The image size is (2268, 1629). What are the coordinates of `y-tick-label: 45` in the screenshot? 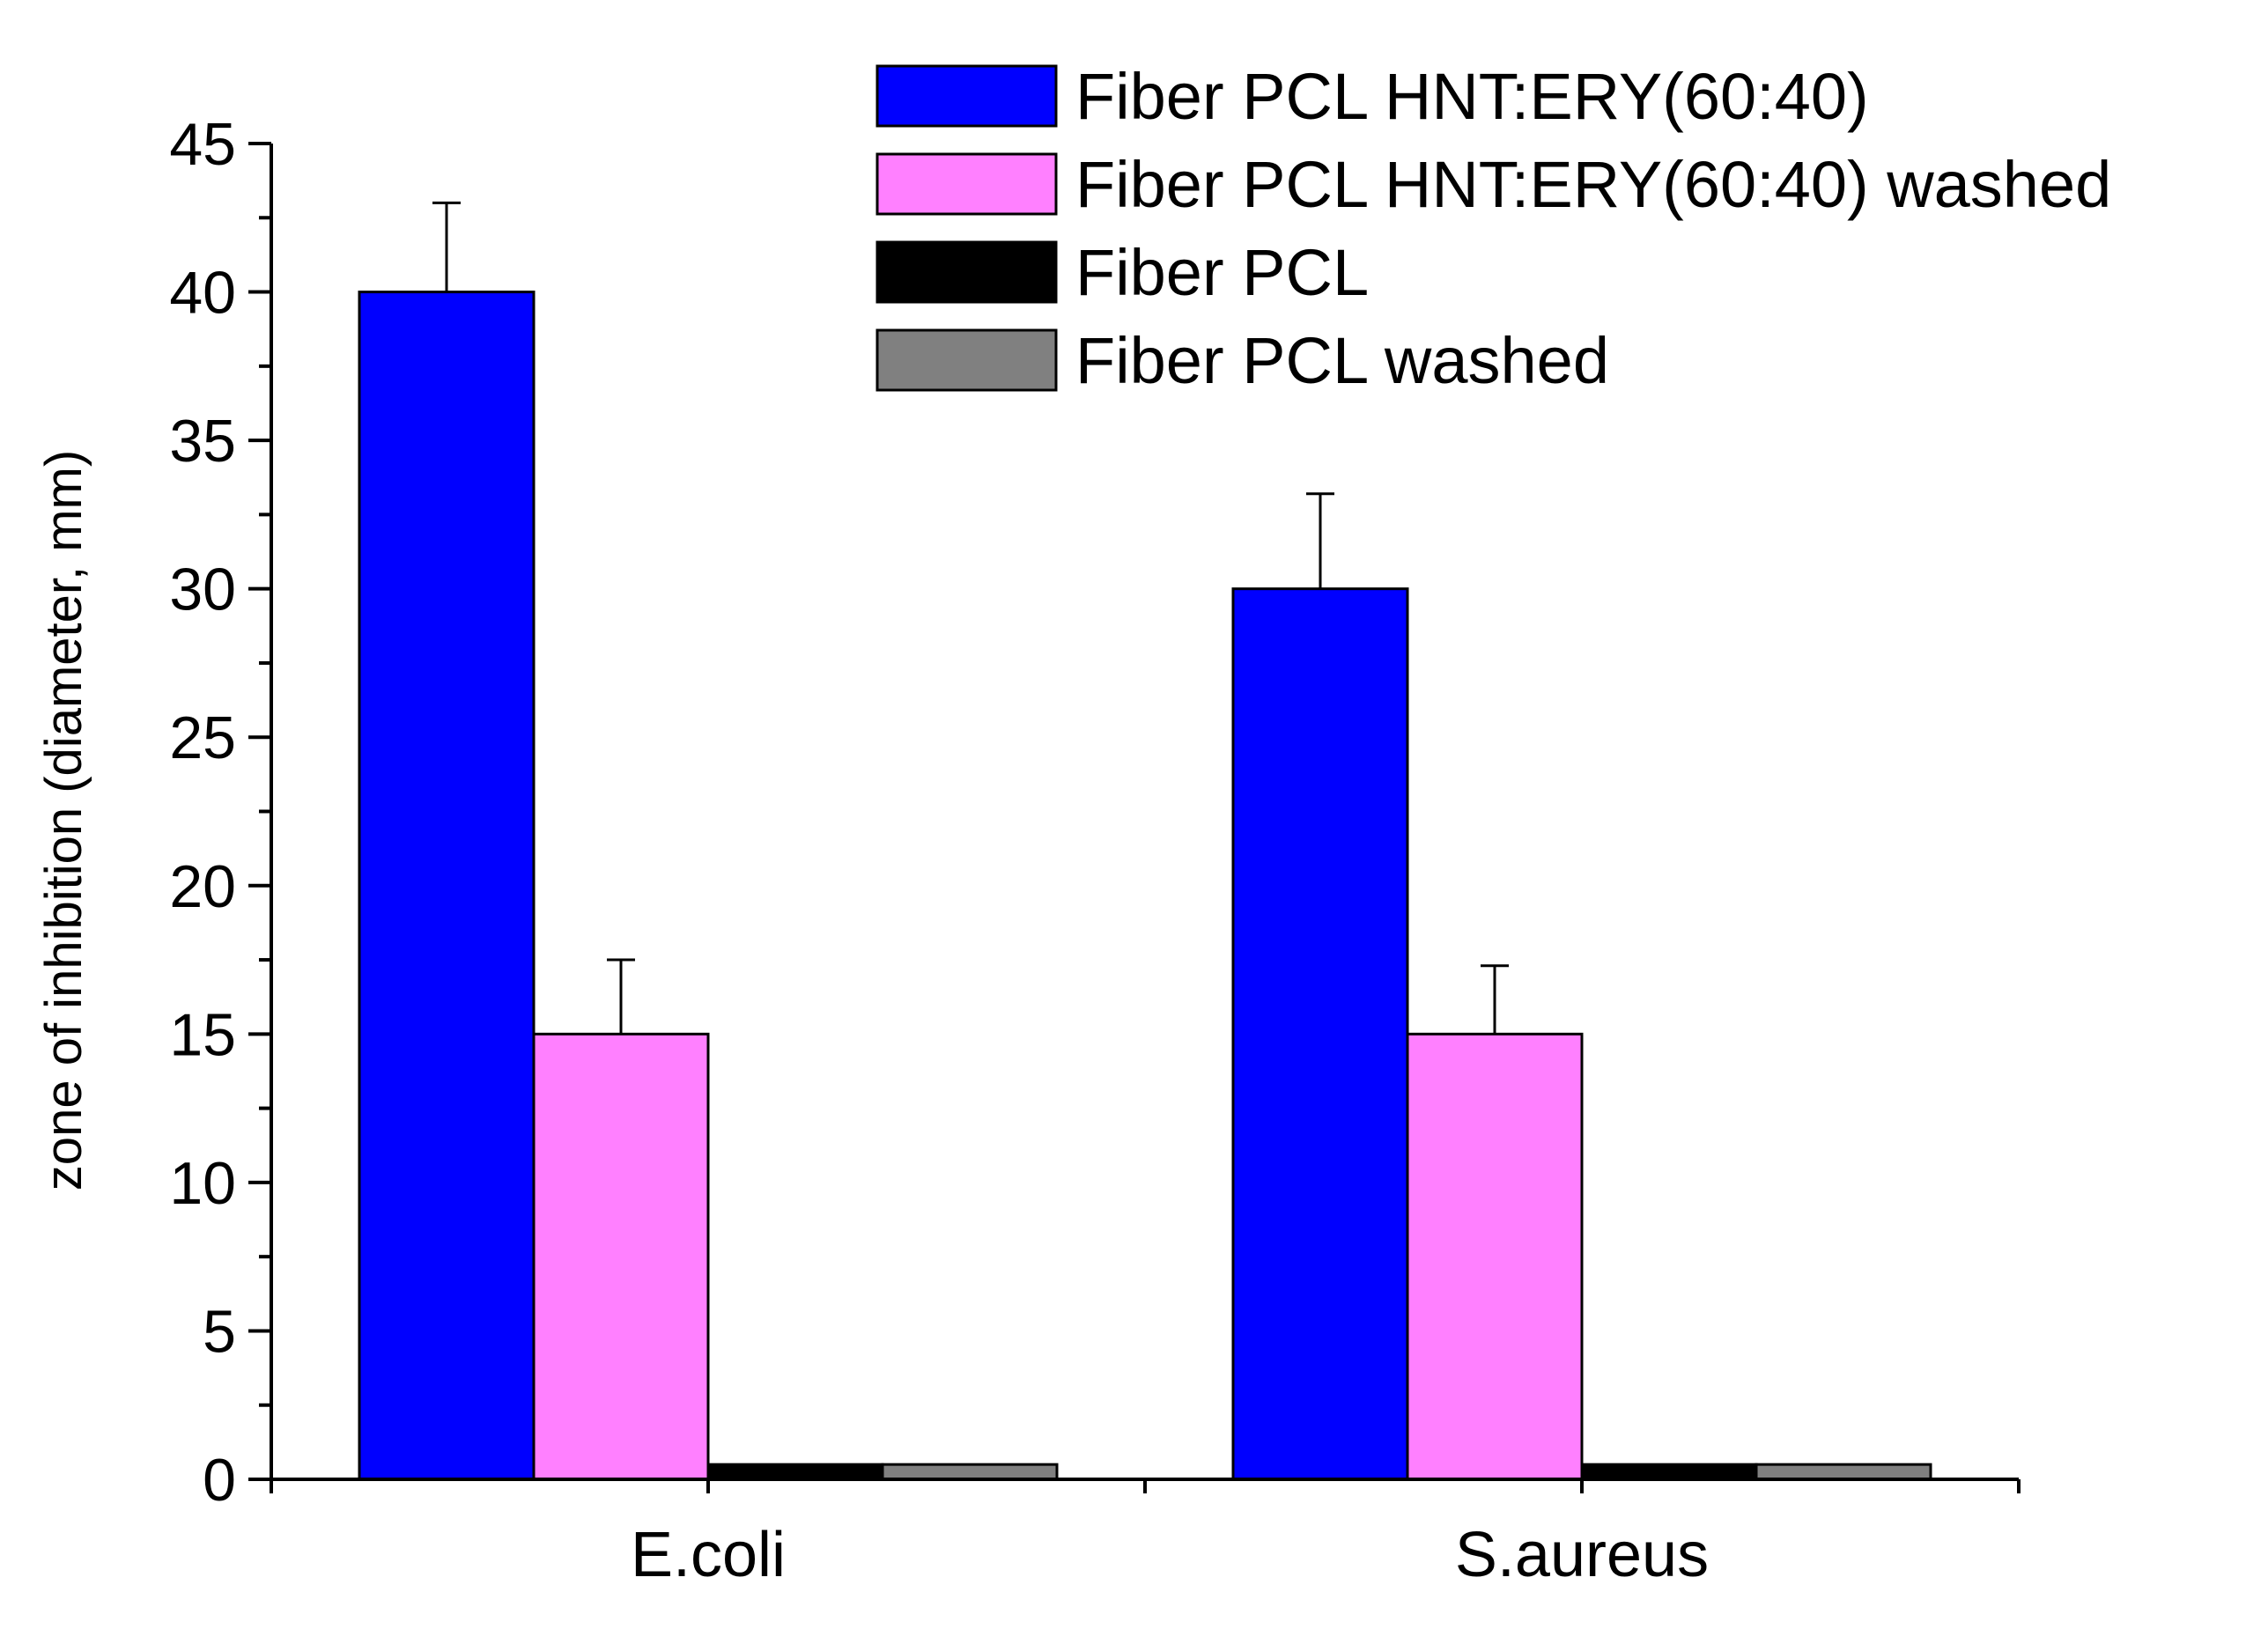 It's located at (203, 144).